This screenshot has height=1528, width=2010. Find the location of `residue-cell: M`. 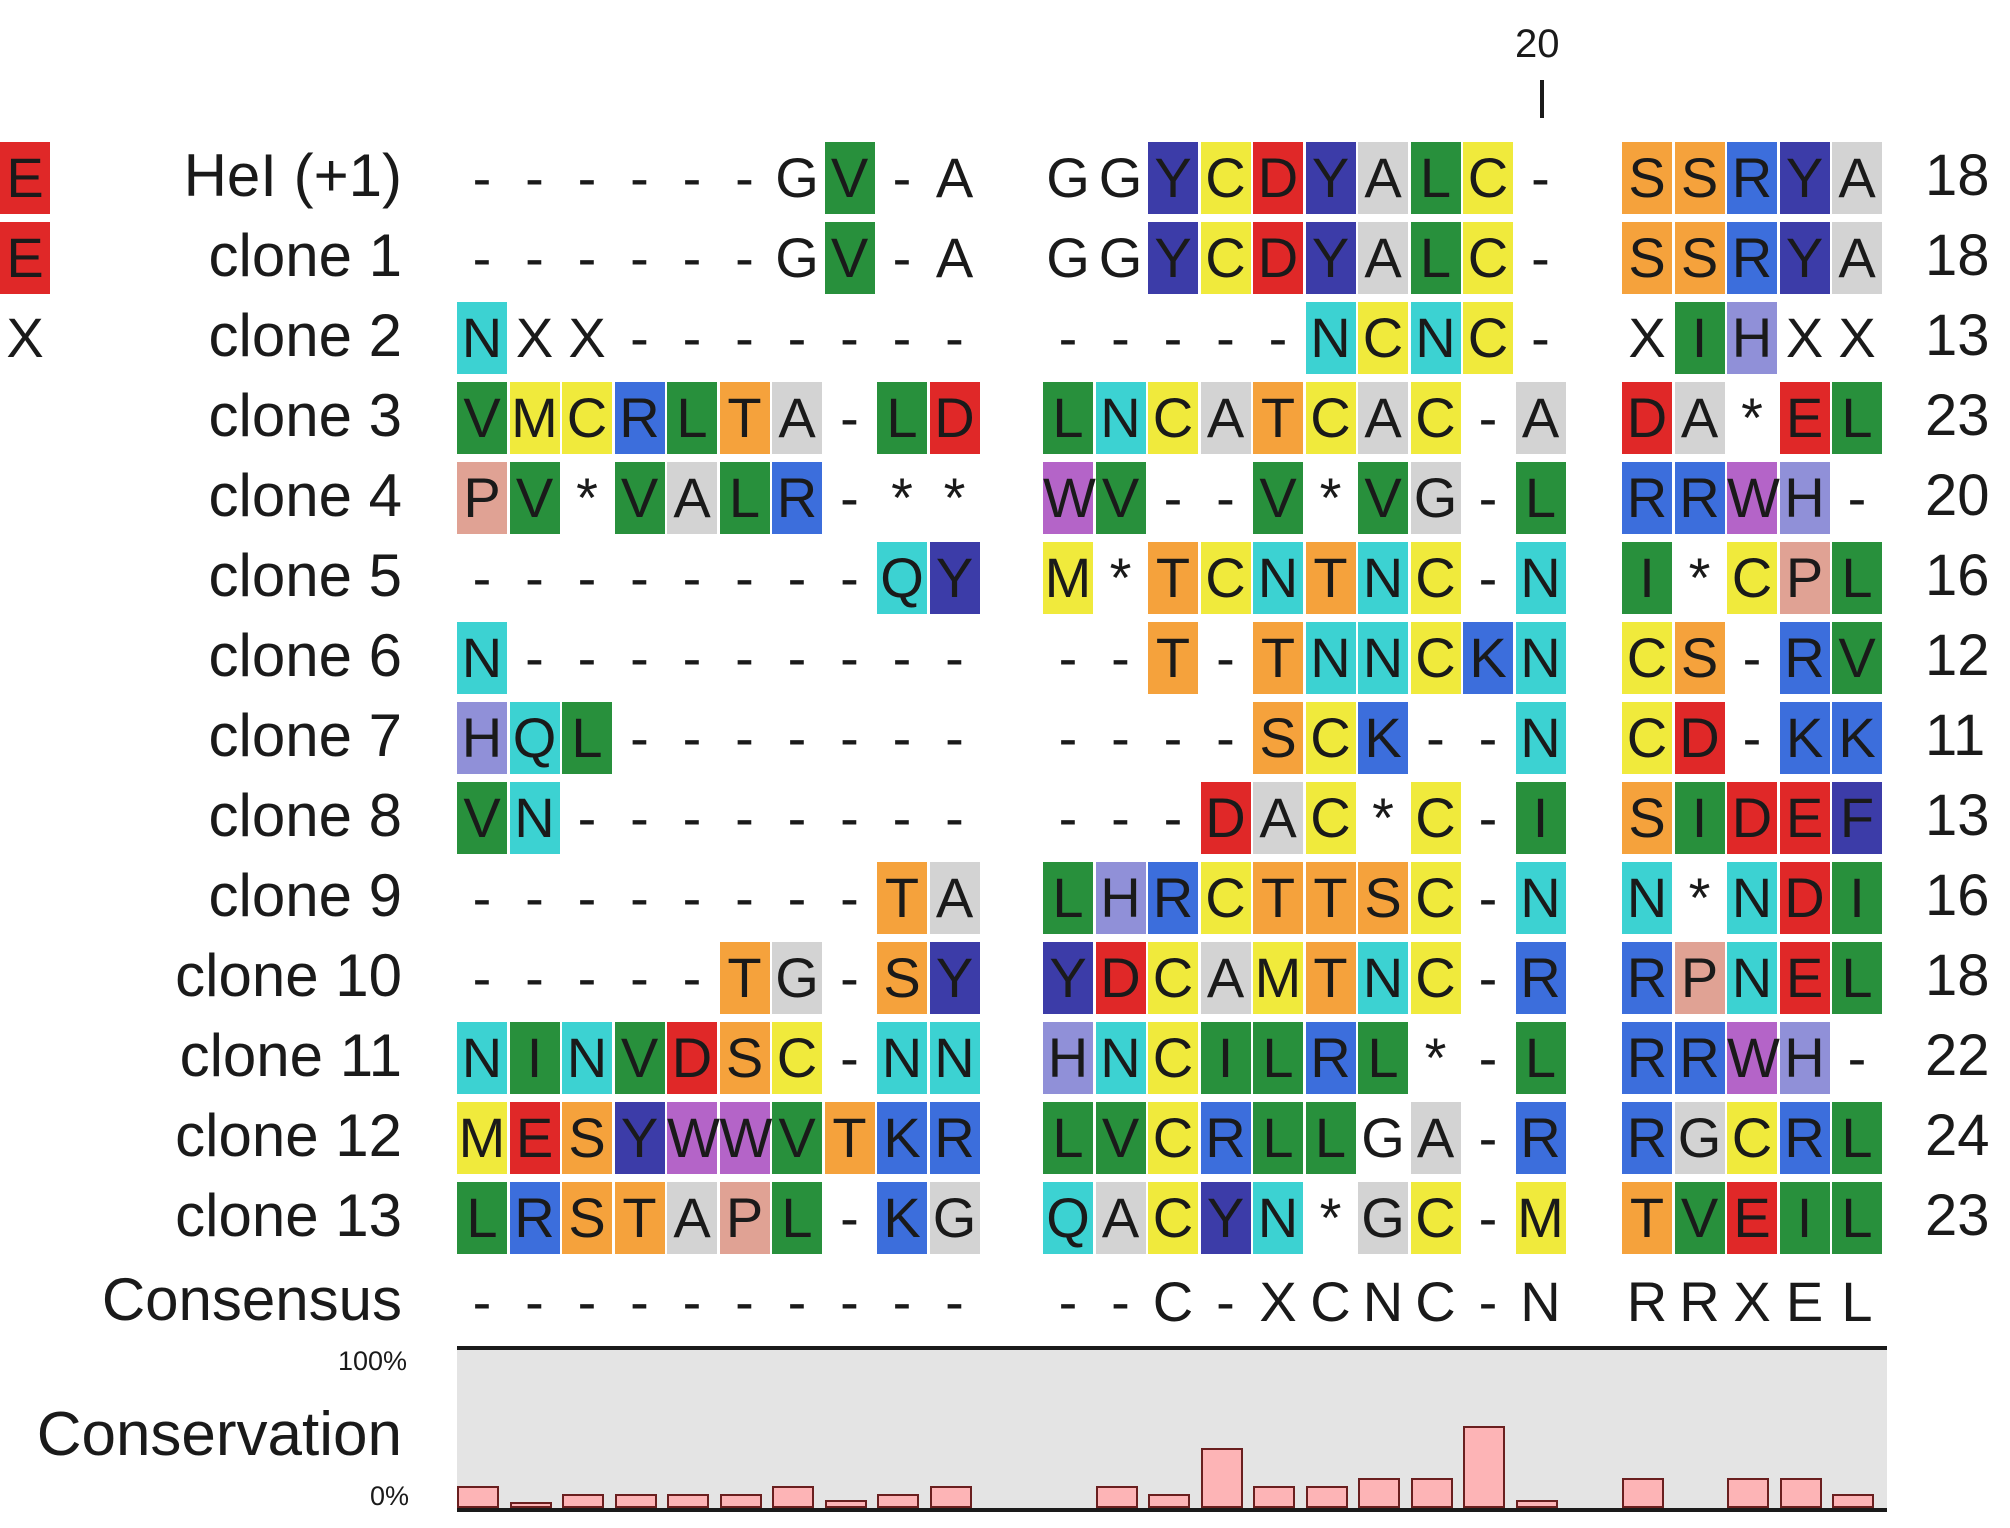

residue-cell: M is located at coordinates (1068, 578).